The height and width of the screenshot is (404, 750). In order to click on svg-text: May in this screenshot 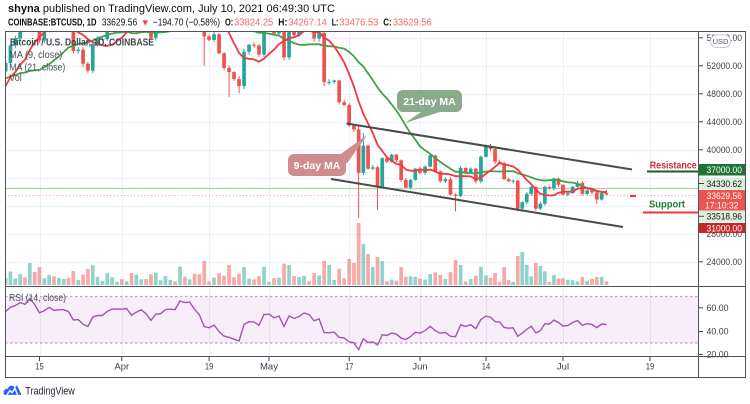, I will do `click(269, 366)`.